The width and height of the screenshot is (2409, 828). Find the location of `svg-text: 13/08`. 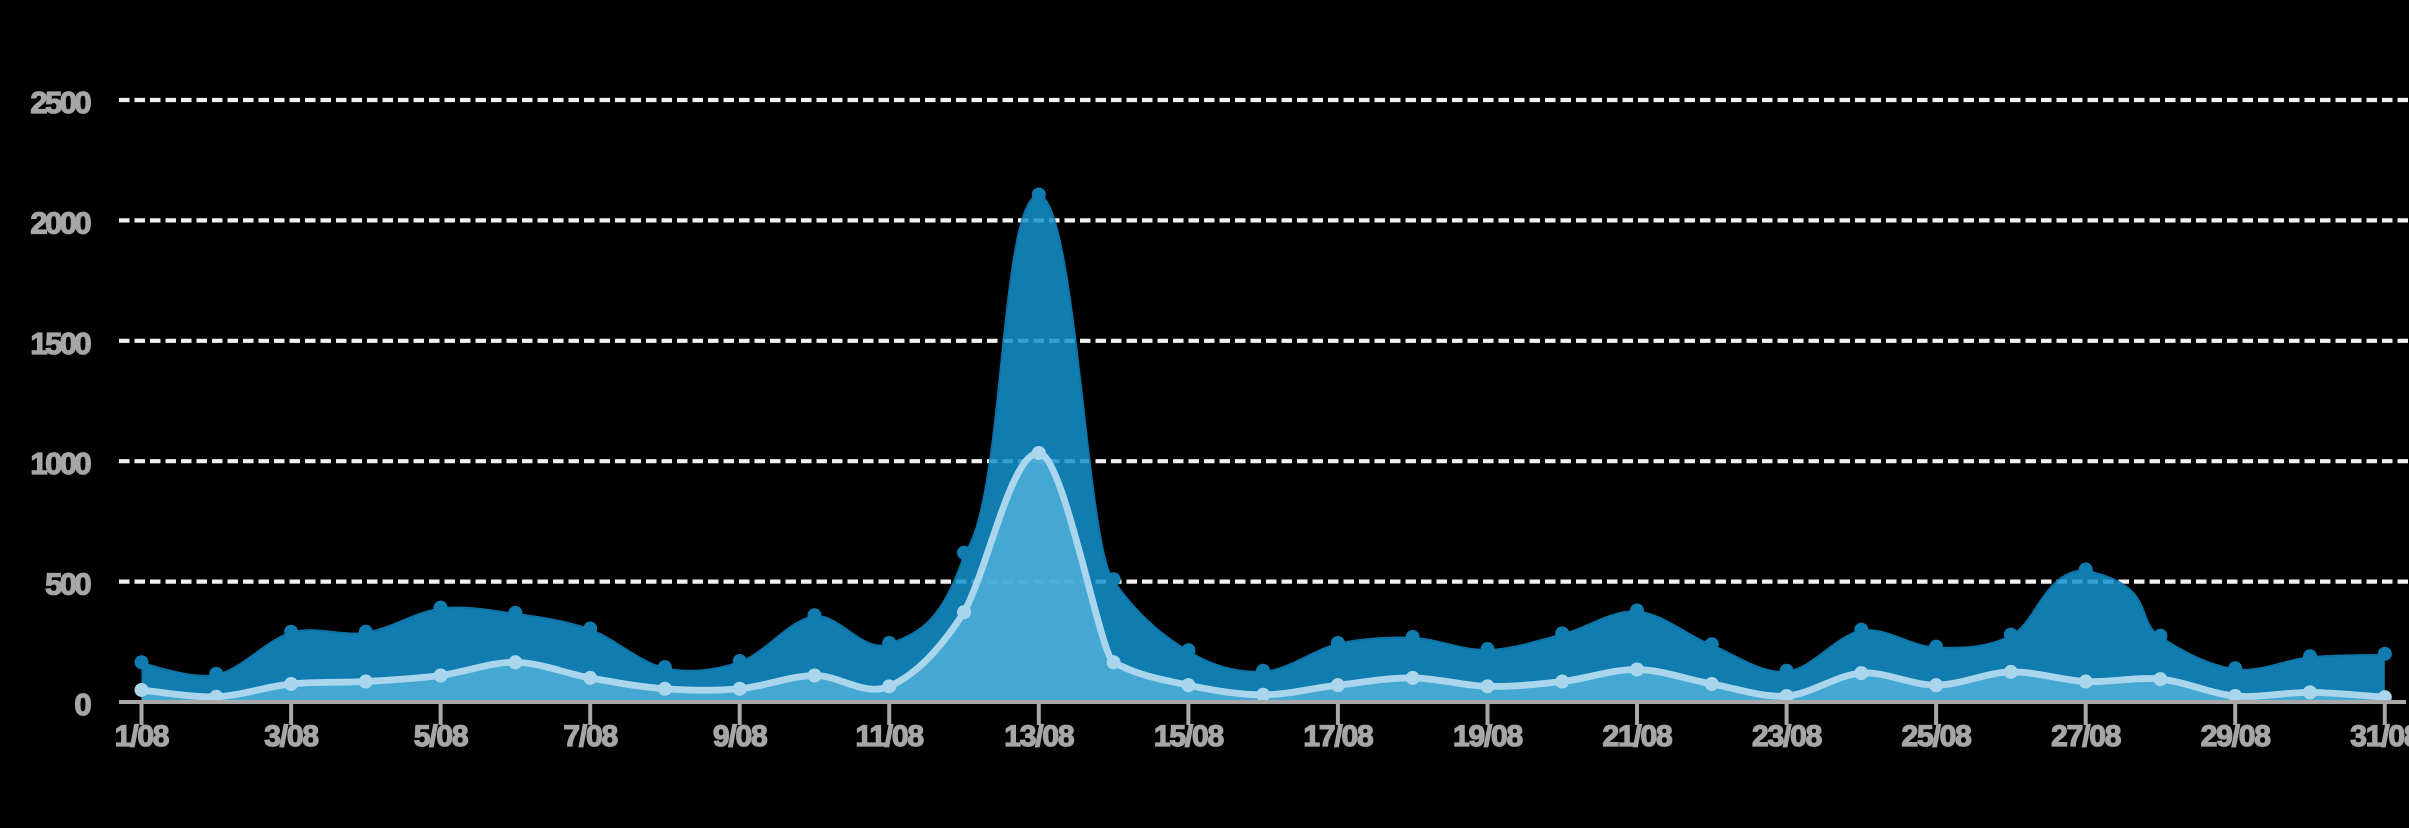

svg-text: 13/08 is located at coordinates (1039, 736).